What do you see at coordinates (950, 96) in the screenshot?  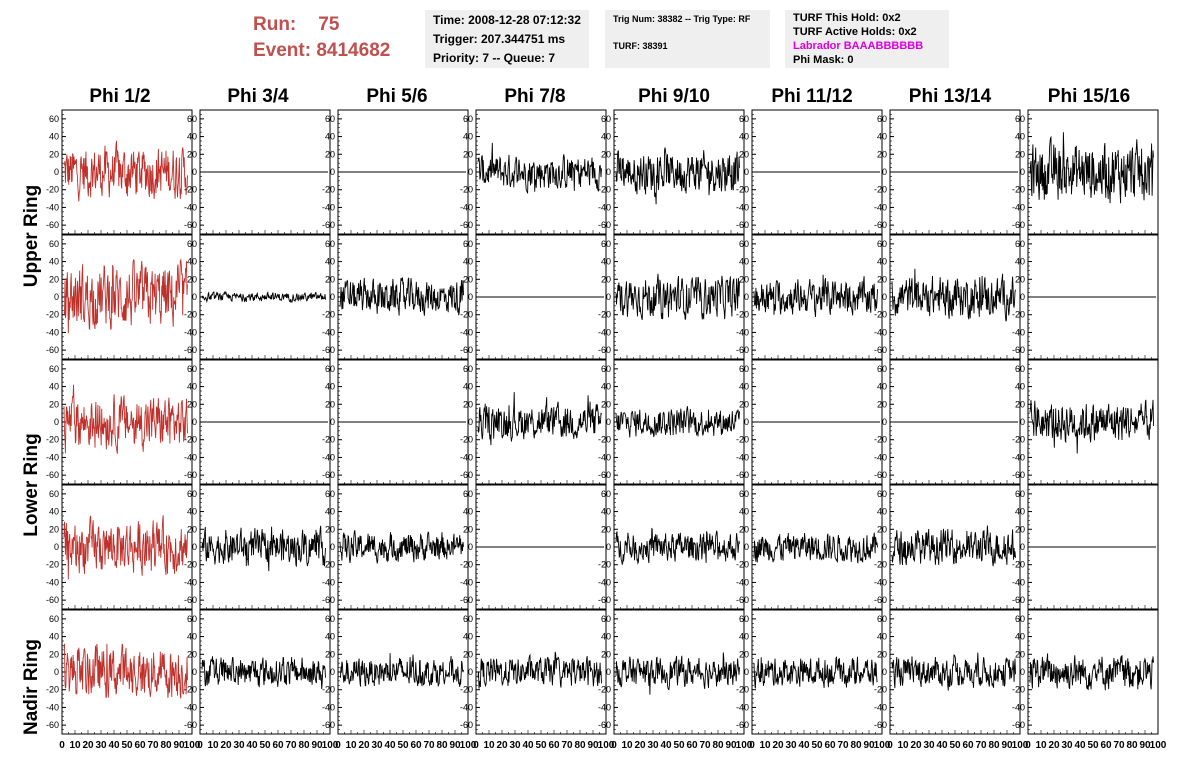 I see `column-header-phi-13-14: Phi 13/14` at bounding box center [950, 96].